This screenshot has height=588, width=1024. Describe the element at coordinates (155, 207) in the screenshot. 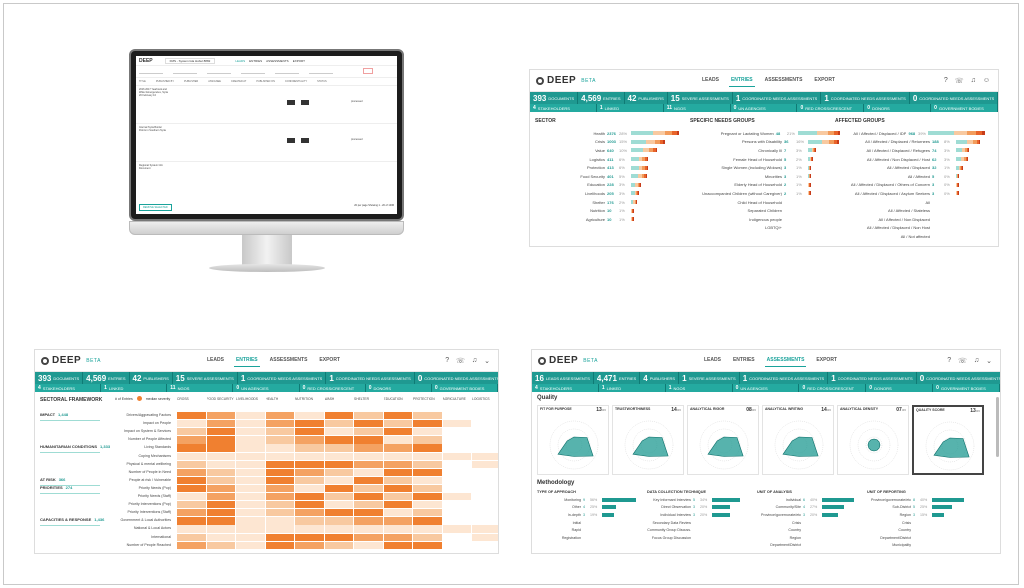

I see `remove-selected-button: REMOVE SELECTED` at that location.